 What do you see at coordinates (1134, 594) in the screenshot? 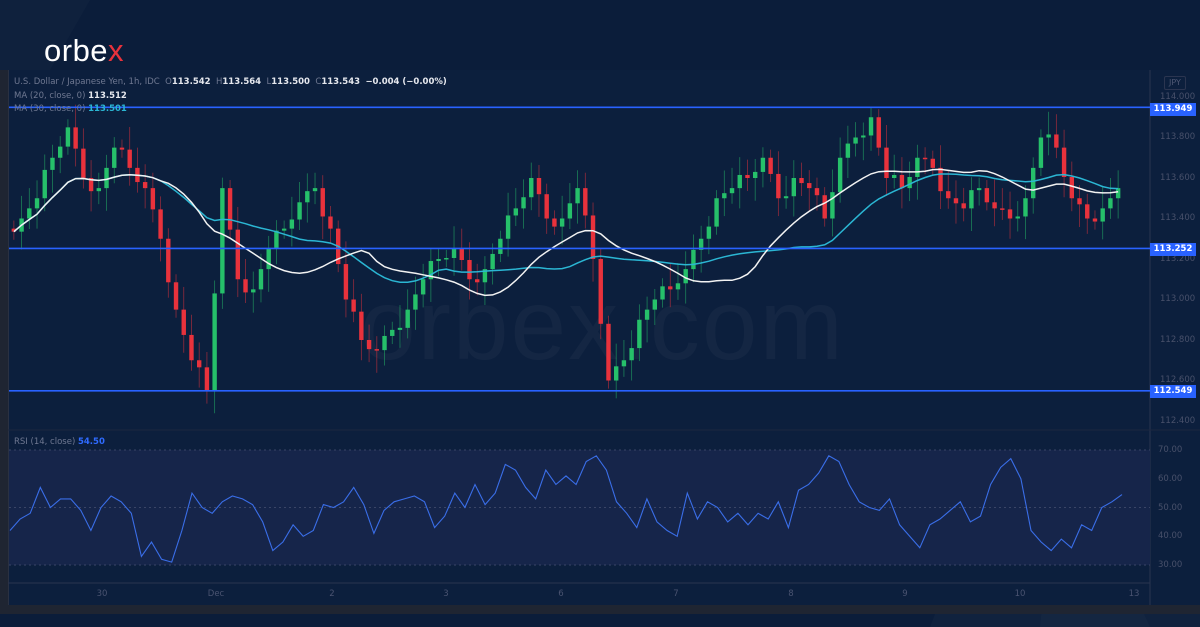
I see `x-tick: 13` at bounding box center [1134, 594].